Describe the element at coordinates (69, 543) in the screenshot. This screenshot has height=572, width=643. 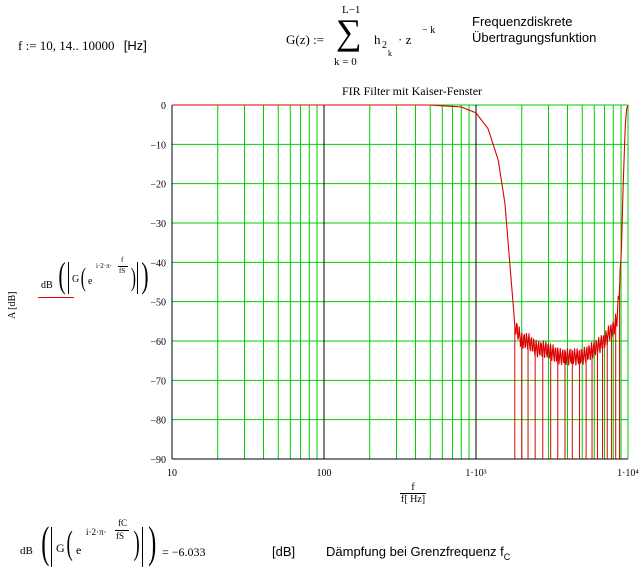
I see `cutoff-inner-paren: (` at that location.